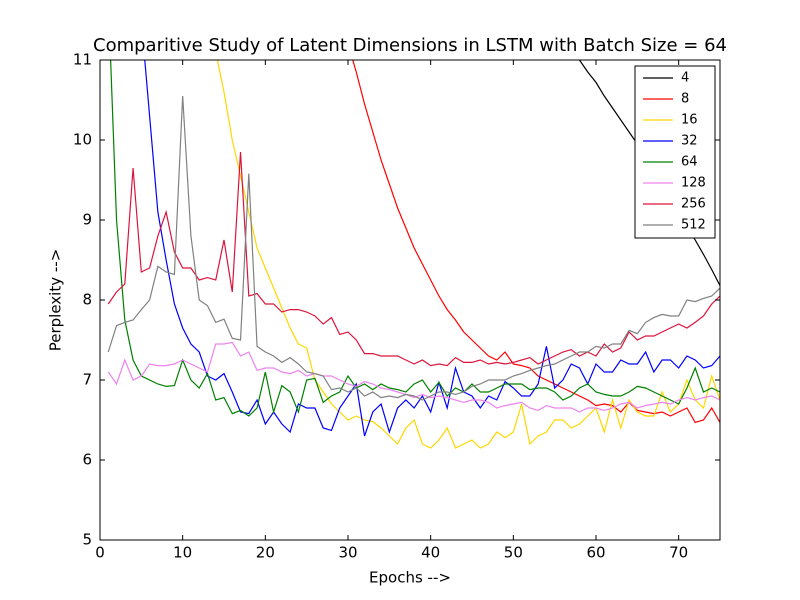 This screenshot has width=800, height=600. Describe the element at coordinates (689, 120) in the screenshot. I see `legend-label: 16` at that location.